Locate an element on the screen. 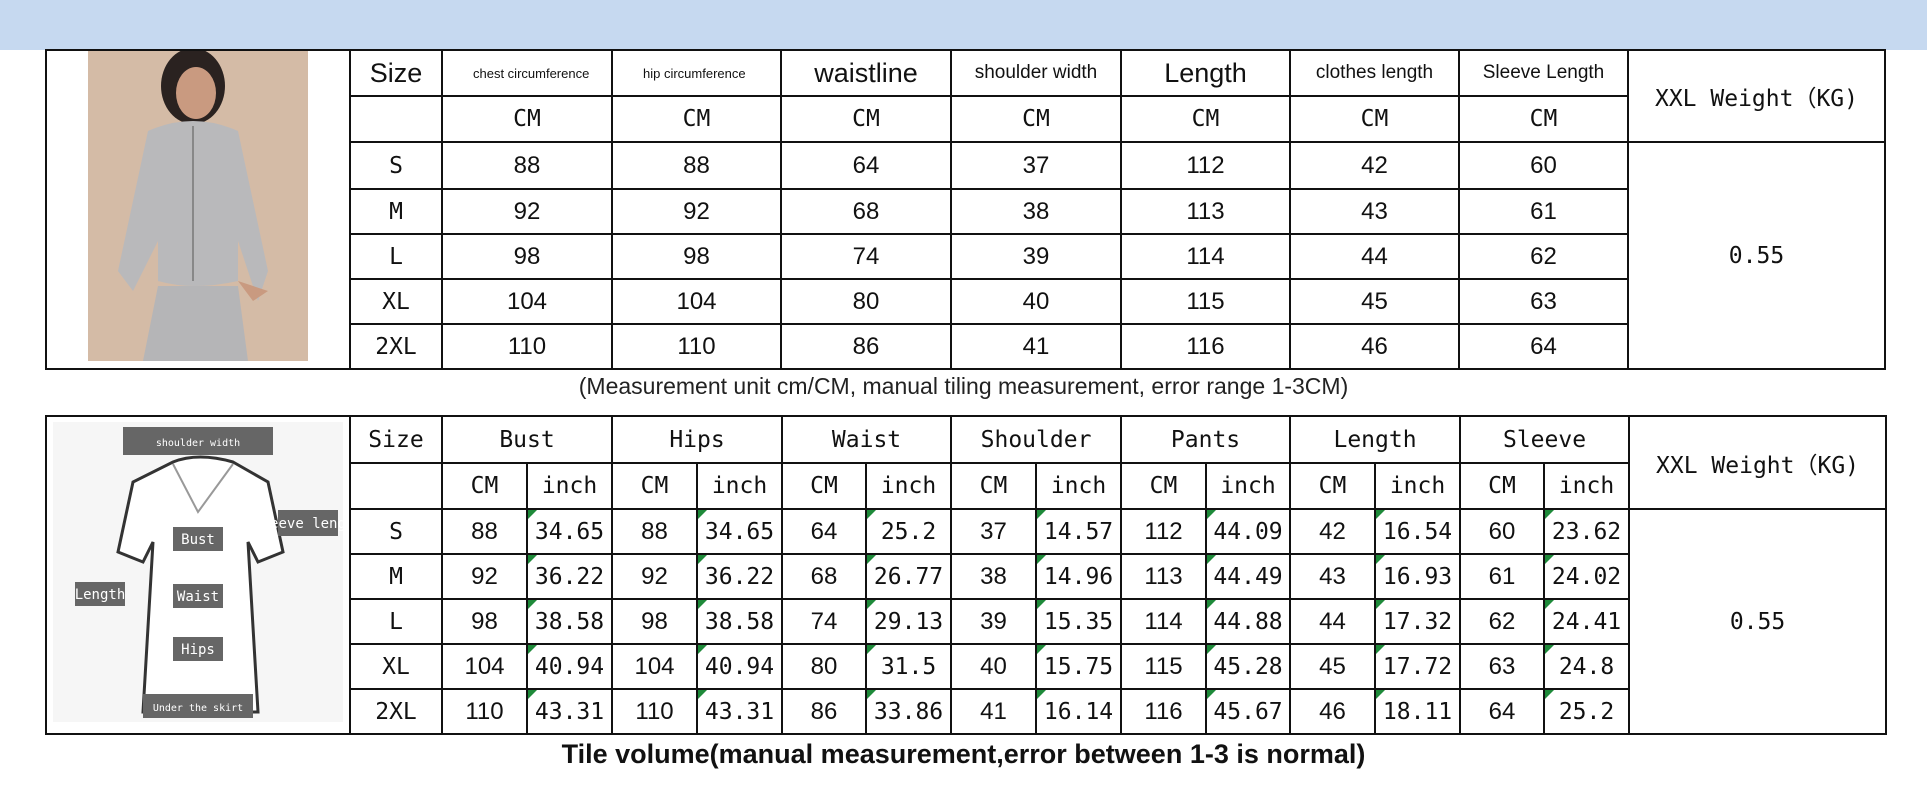 The image size is (1927, 800). diagram-label: shoulder width is located at coordinates (198, 443).